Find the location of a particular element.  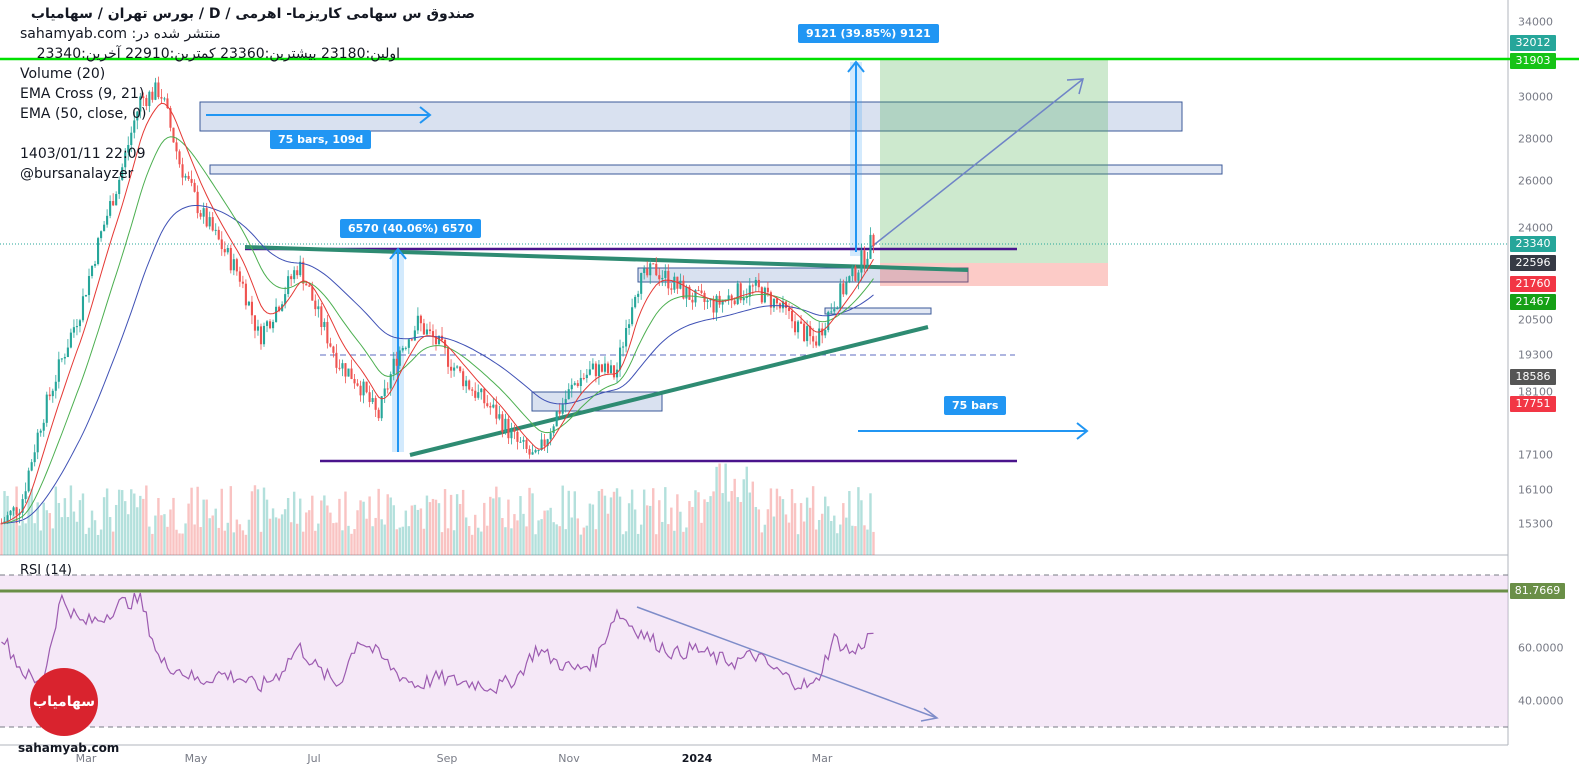

target-zone is located at coordinates (994, 161).